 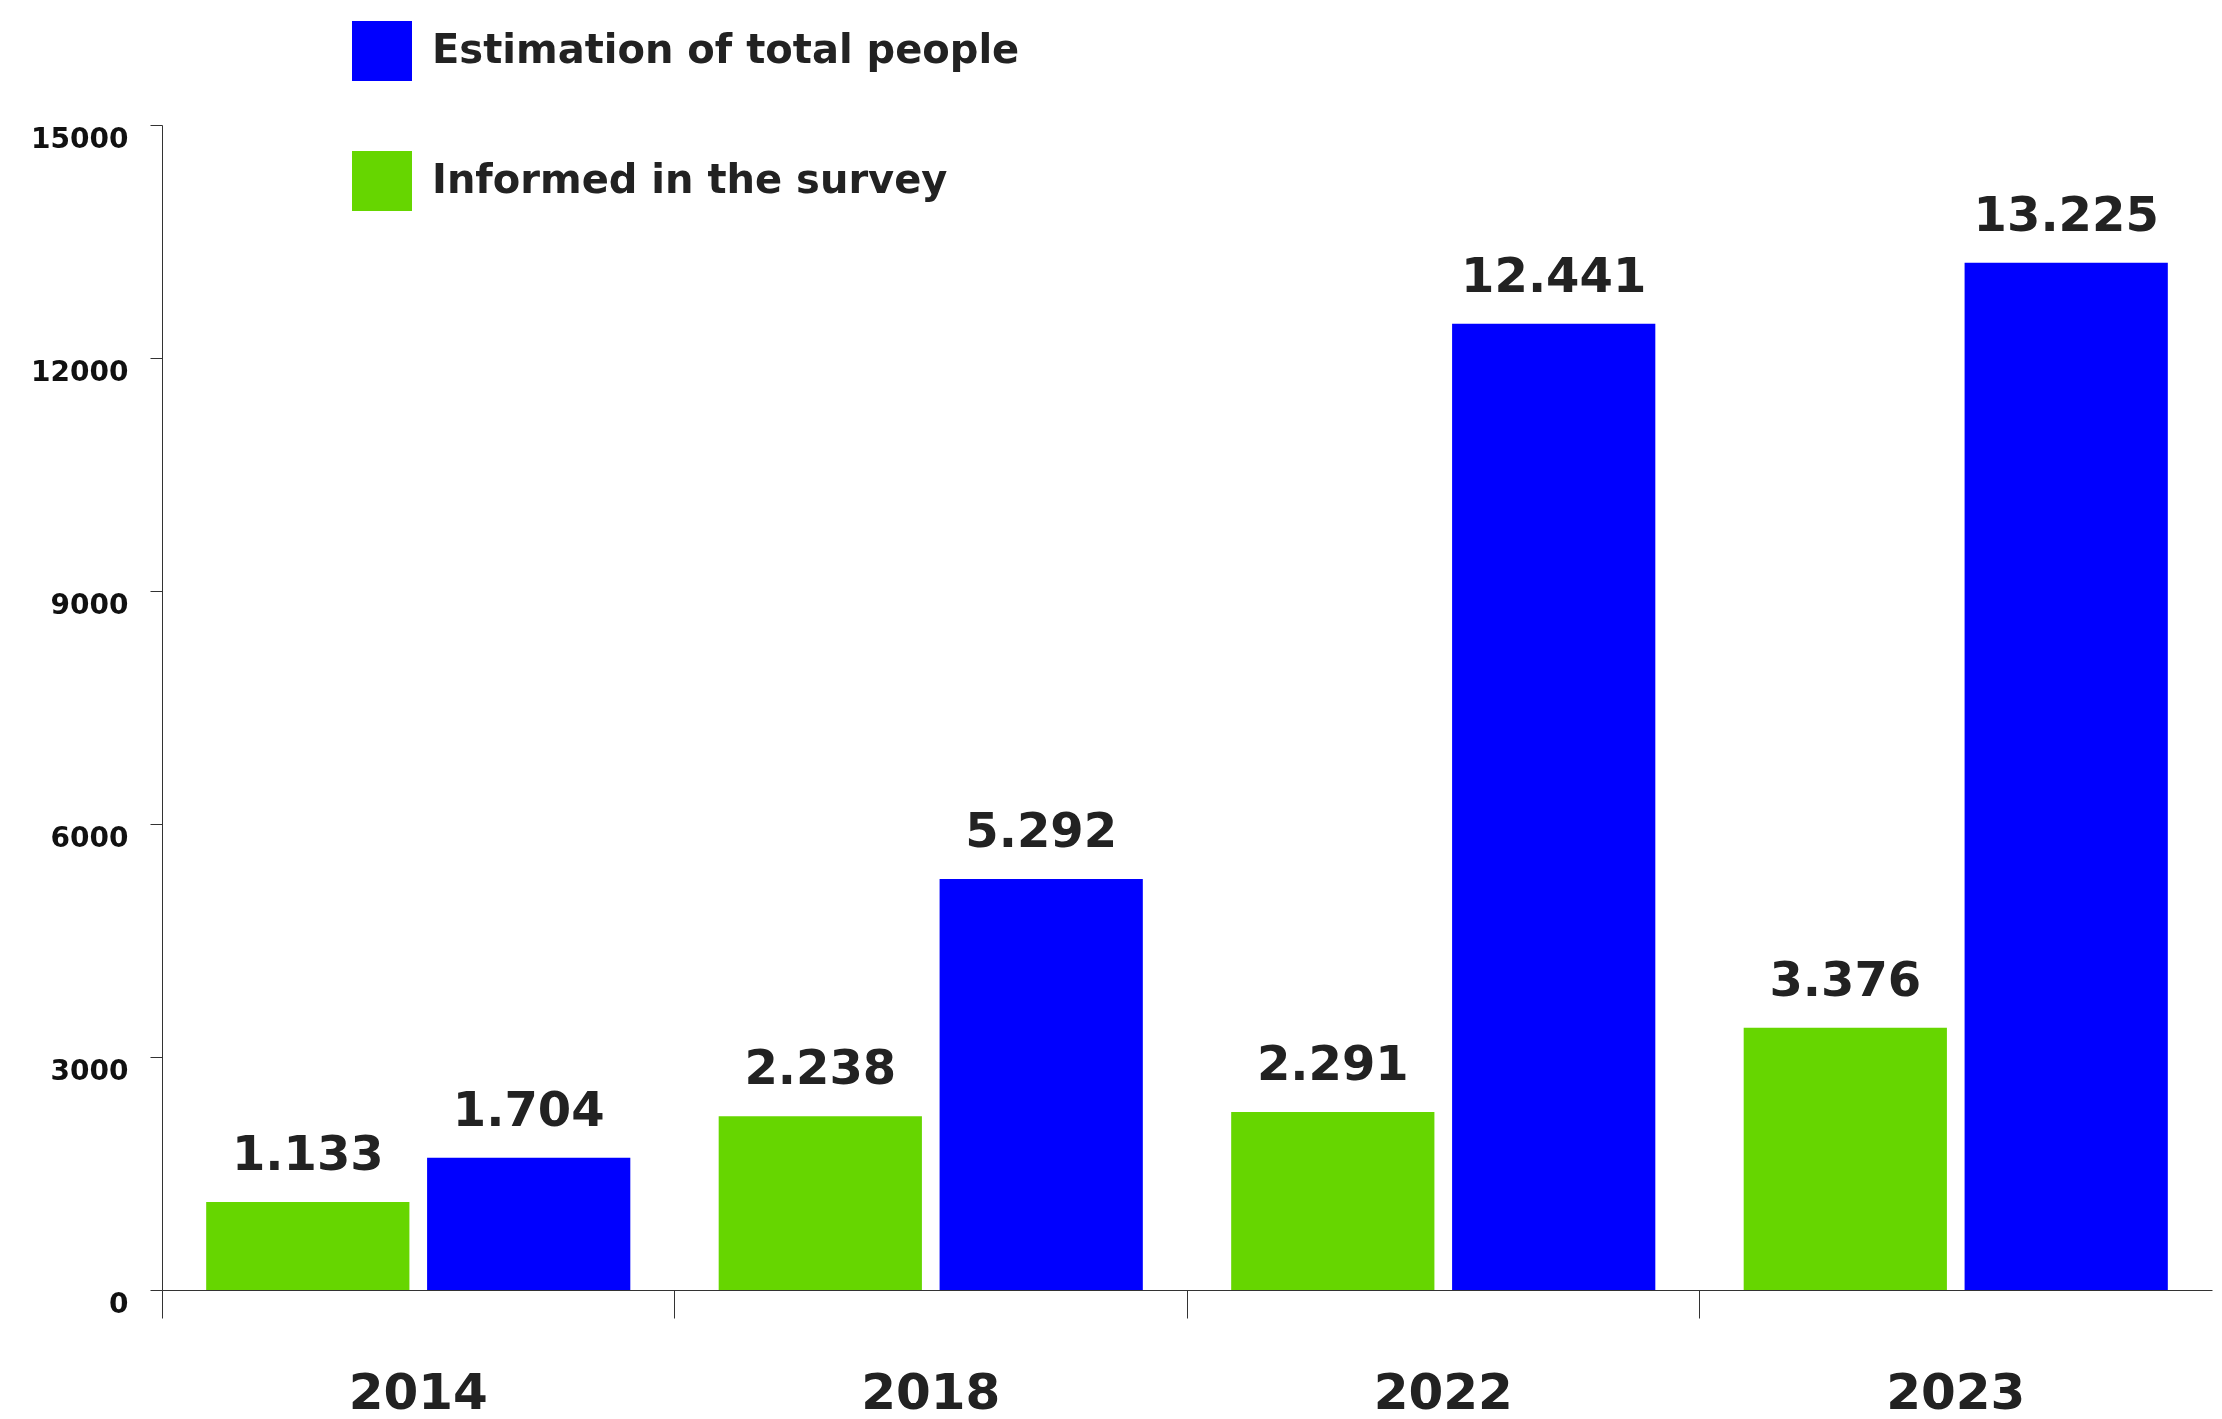 I want to click on data-label: 2.291, so click(x=1332, y=1063).